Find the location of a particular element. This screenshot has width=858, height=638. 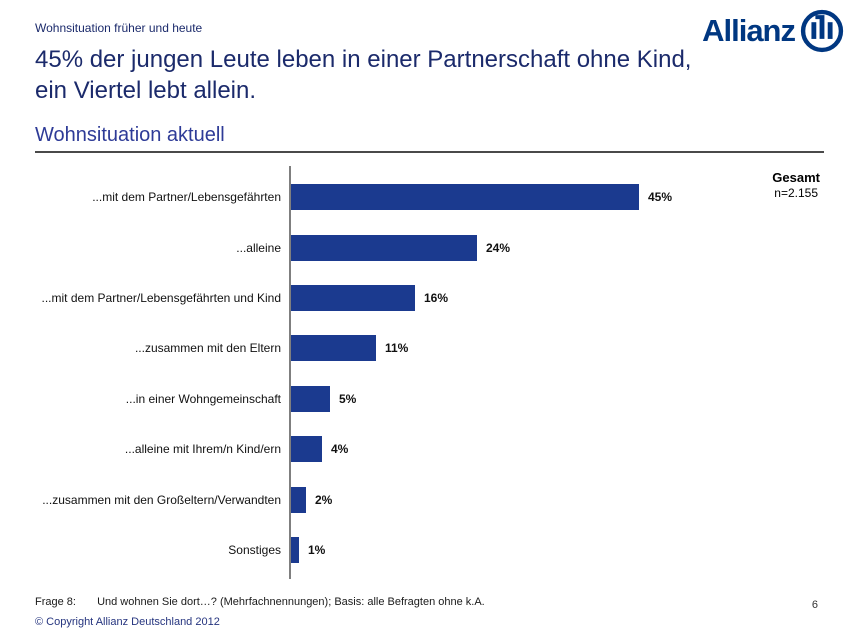

chart-row: ...zusammen mit den Eltern 11% is located at coordinates (385, 348).